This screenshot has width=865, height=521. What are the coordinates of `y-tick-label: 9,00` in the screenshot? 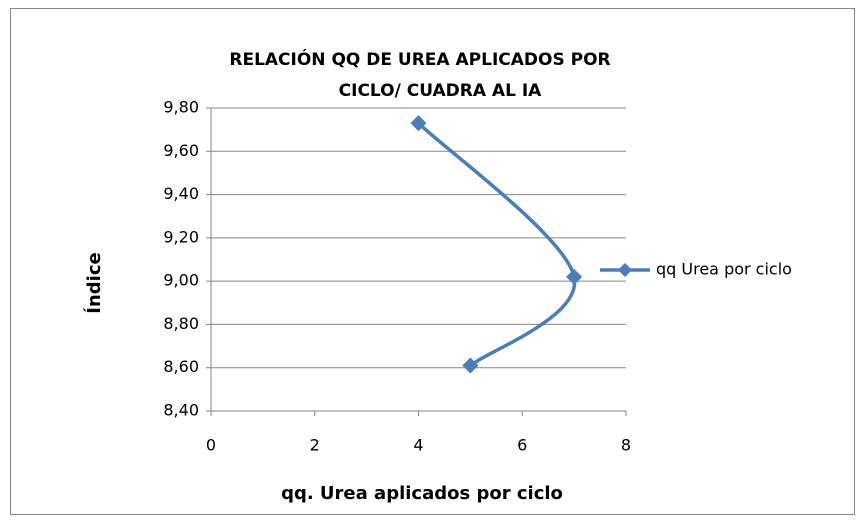 It's located at (181, 280).